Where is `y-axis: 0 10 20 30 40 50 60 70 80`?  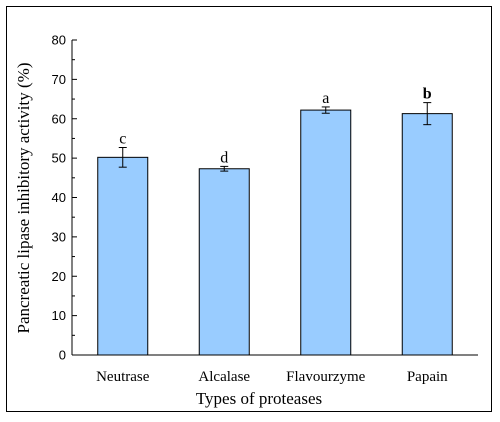 y-axis: 0 10 20 30 40 50 60 70 80 is located at coordinates (64, 198).